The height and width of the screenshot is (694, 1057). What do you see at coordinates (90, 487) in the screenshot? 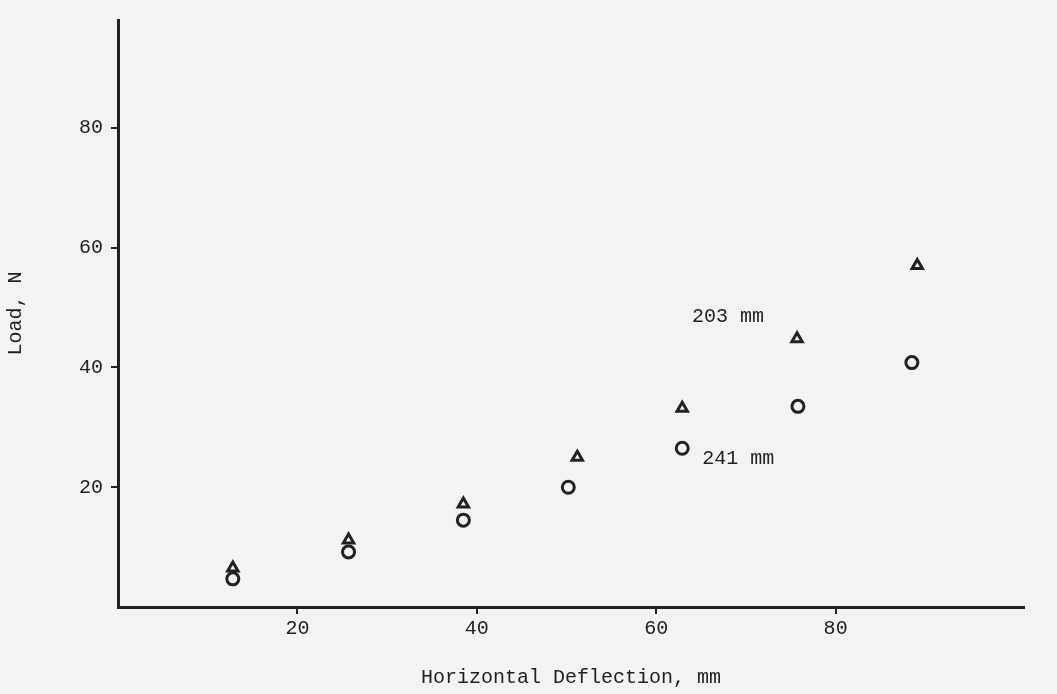
I see `y-tick-label: 20` at bounding box center [90, 487].